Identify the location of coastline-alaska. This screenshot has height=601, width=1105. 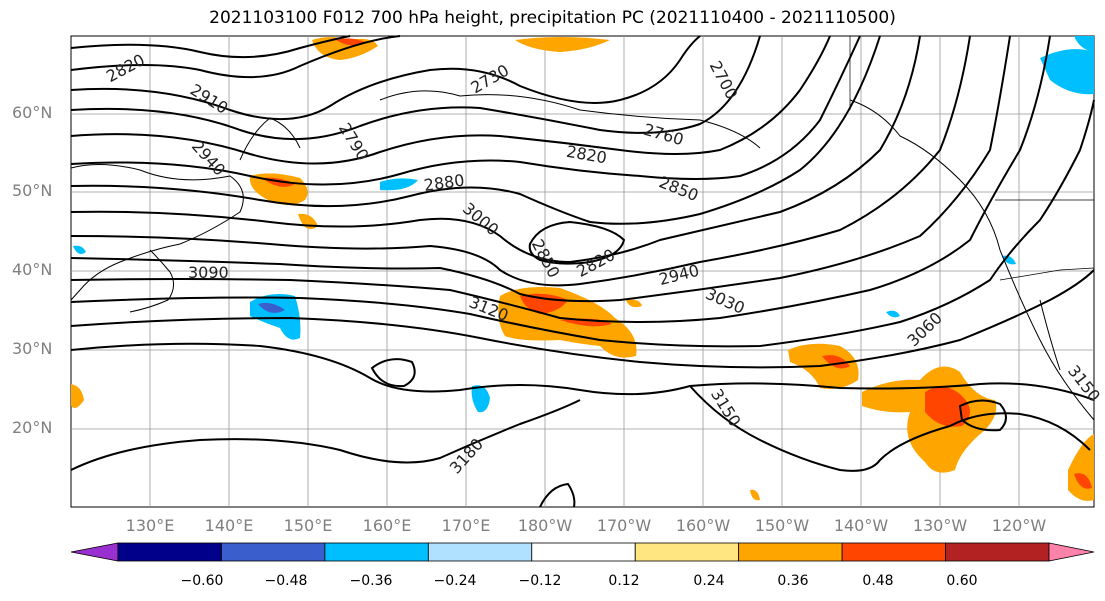
(570, 119).